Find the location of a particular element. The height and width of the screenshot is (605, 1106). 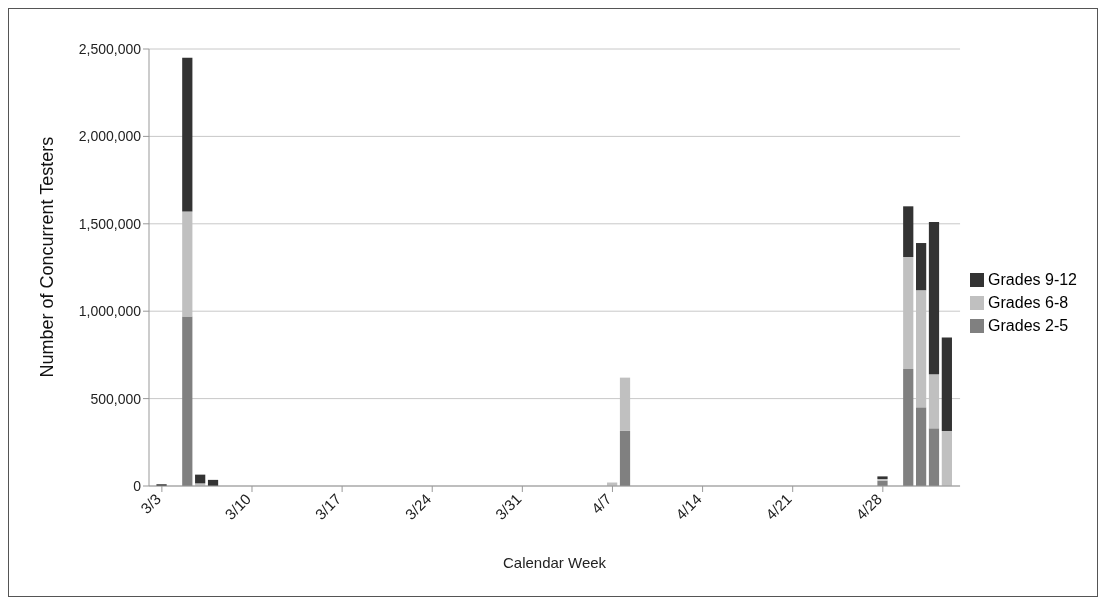

x-axis-title: Calendar Week is located at coordinates (554, 562).